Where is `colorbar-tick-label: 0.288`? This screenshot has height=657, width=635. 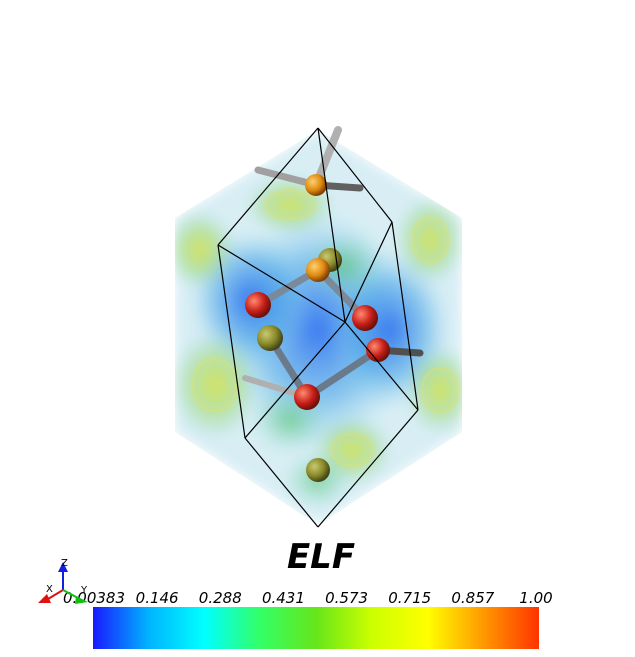
colorbar-tick-label: 0.288 is located at coordinates (220, 598).